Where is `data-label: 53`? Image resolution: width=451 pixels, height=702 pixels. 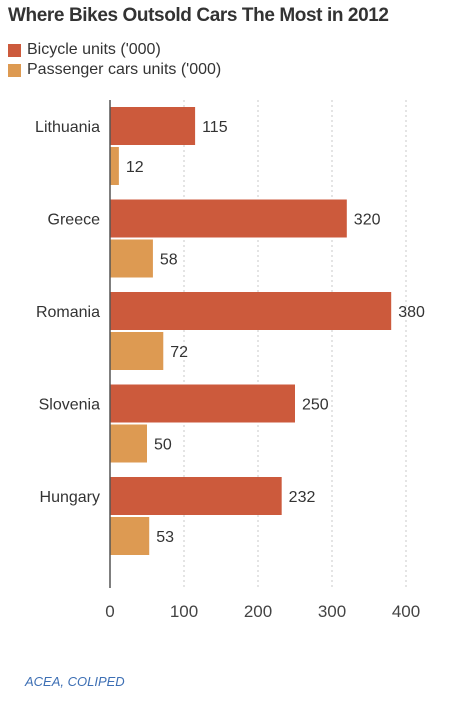 data-label: 53 is located at coordinates (165, 537).